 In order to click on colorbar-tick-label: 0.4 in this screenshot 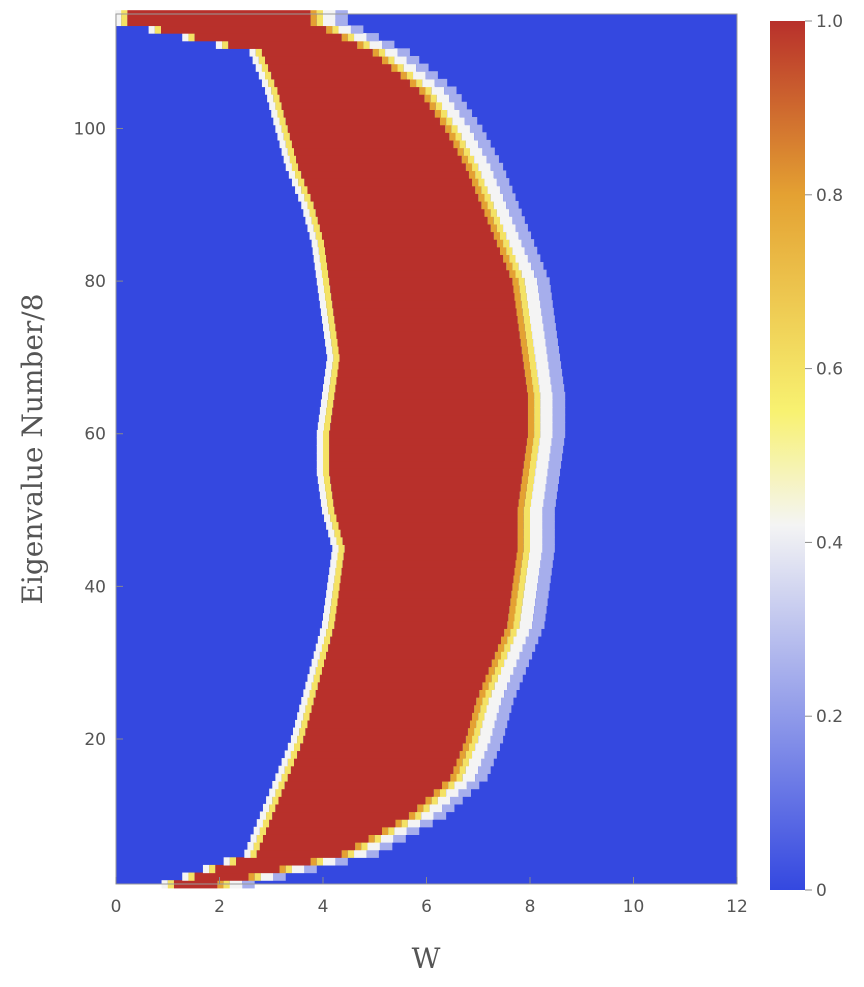, I will do `click(829, 543)`.